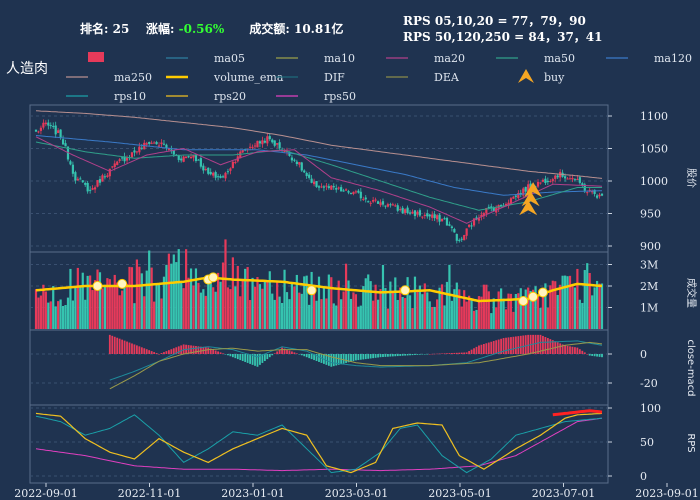 The width and height of the screenshot is (700, 500). I want to click on rps-line-1: RPS 05,10,20 = 77，79，90, so click(494, 21).